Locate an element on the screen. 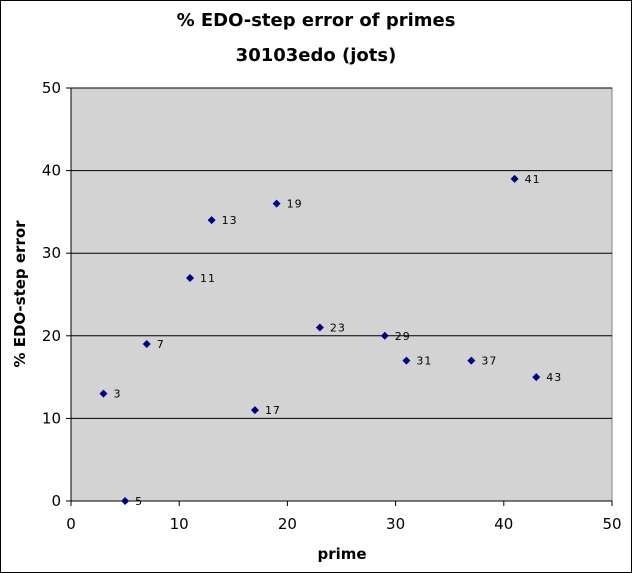  data-label-13: 13 is located at coordinates (230, 220).